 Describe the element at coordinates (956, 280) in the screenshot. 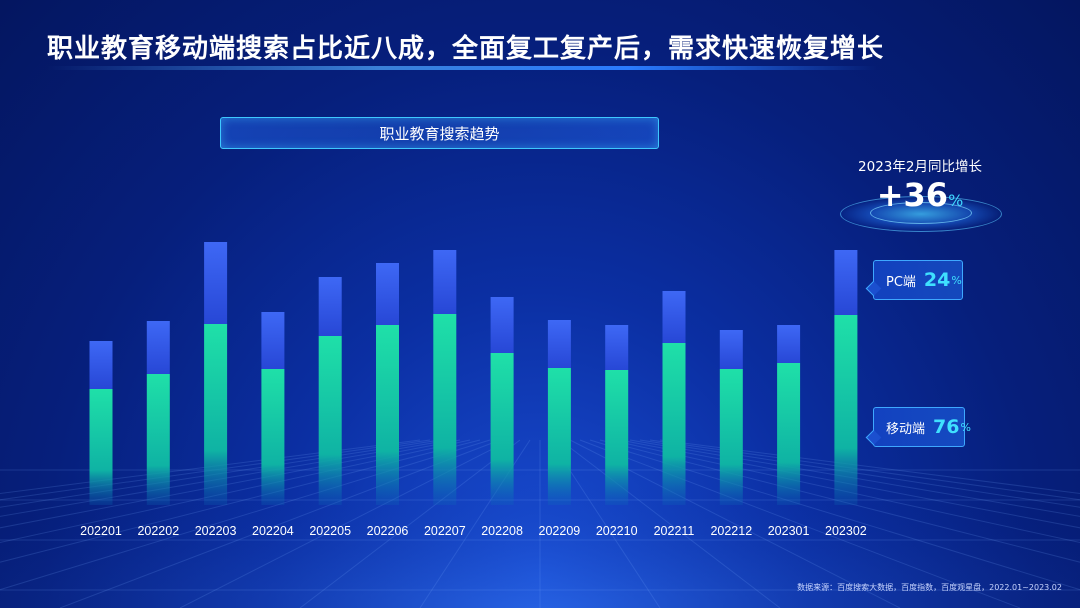

I see `callout-pc-unit: %` at that location.